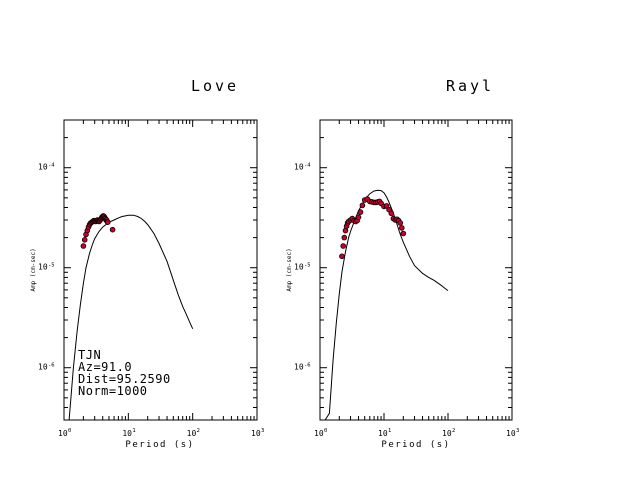  I want to click on rayleigh-panel-title: Rayl, so click(470, 86).